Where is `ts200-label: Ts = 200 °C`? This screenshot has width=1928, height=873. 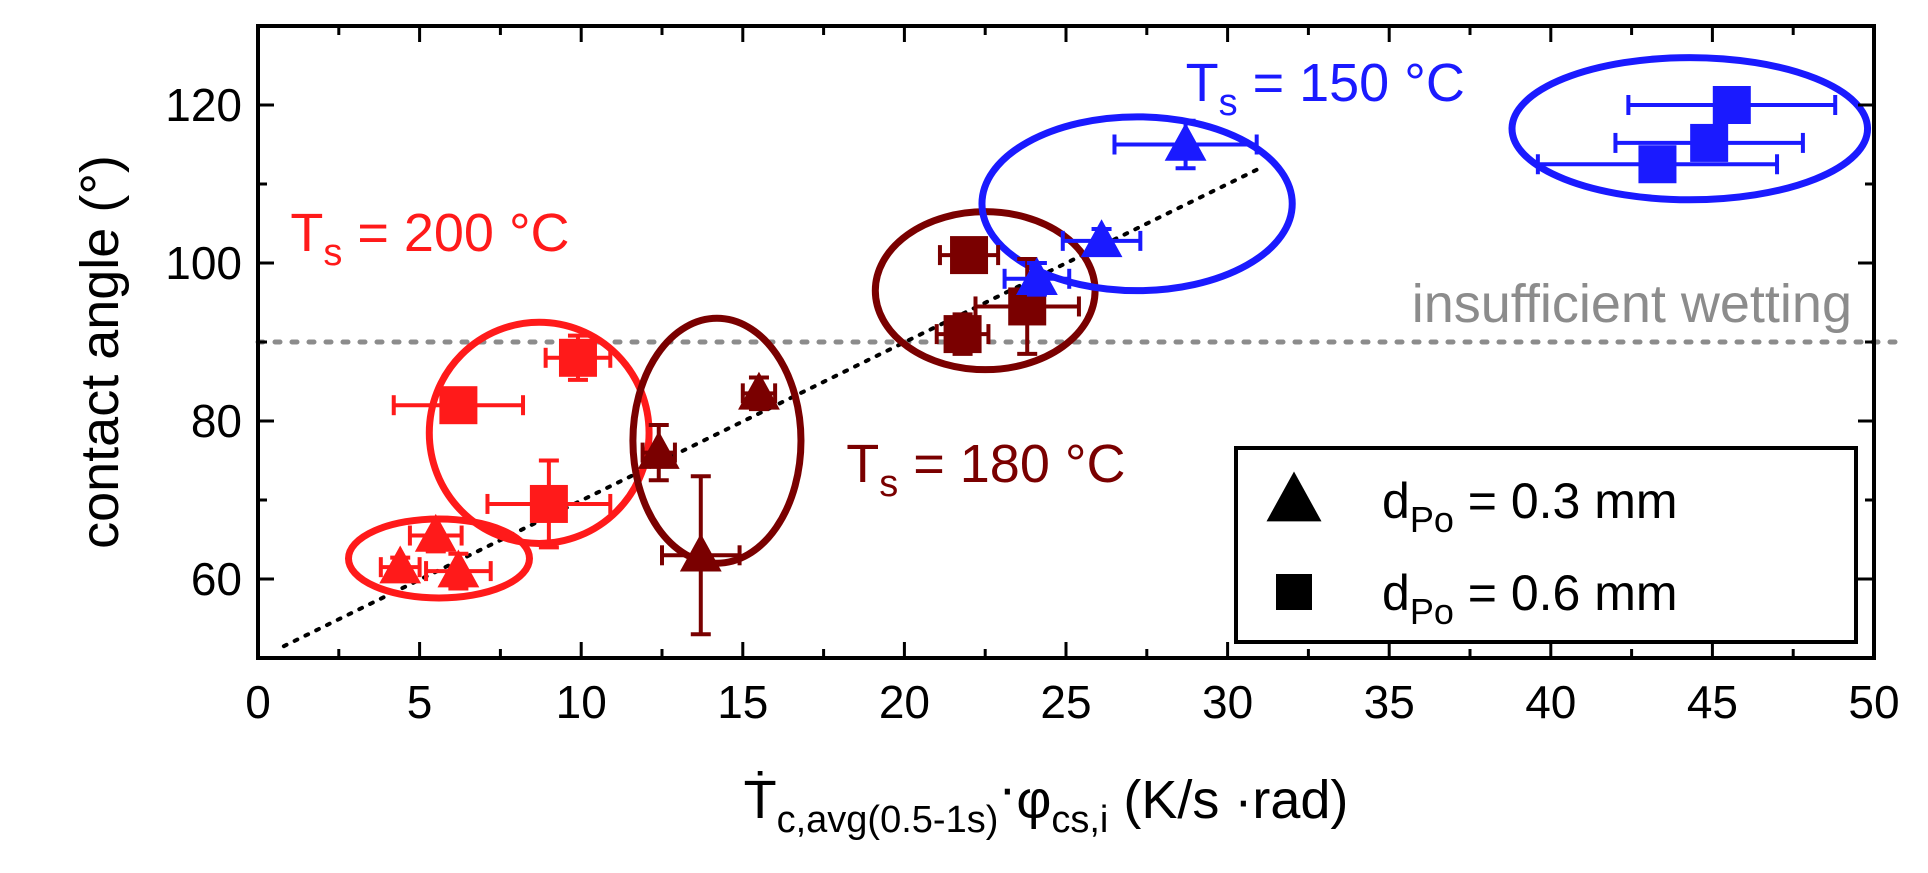
ts200-label: Ts = 200 °C is located at coordinates (429, 238).